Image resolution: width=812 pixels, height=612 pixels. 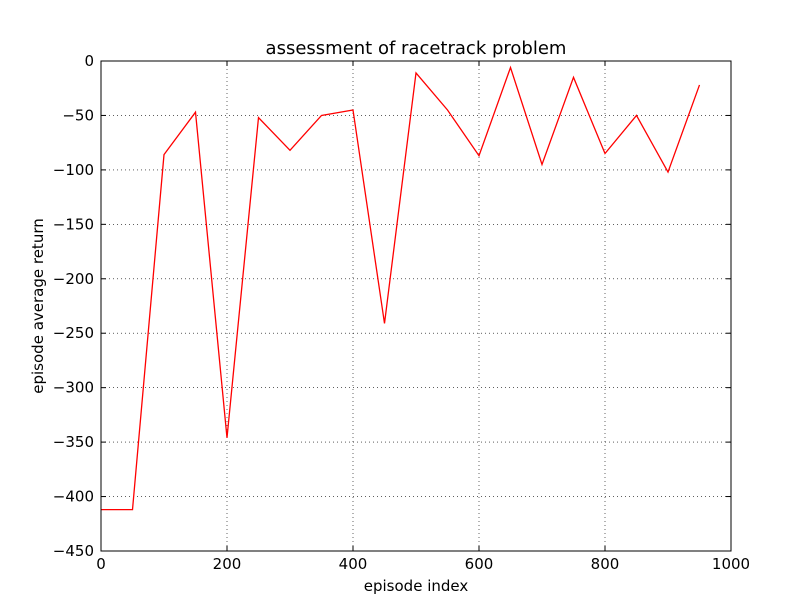 What do you see at coordinates (227, 564) in the screenshot?
I see `x-tick-label: 200` at bounding box center [227, 564].